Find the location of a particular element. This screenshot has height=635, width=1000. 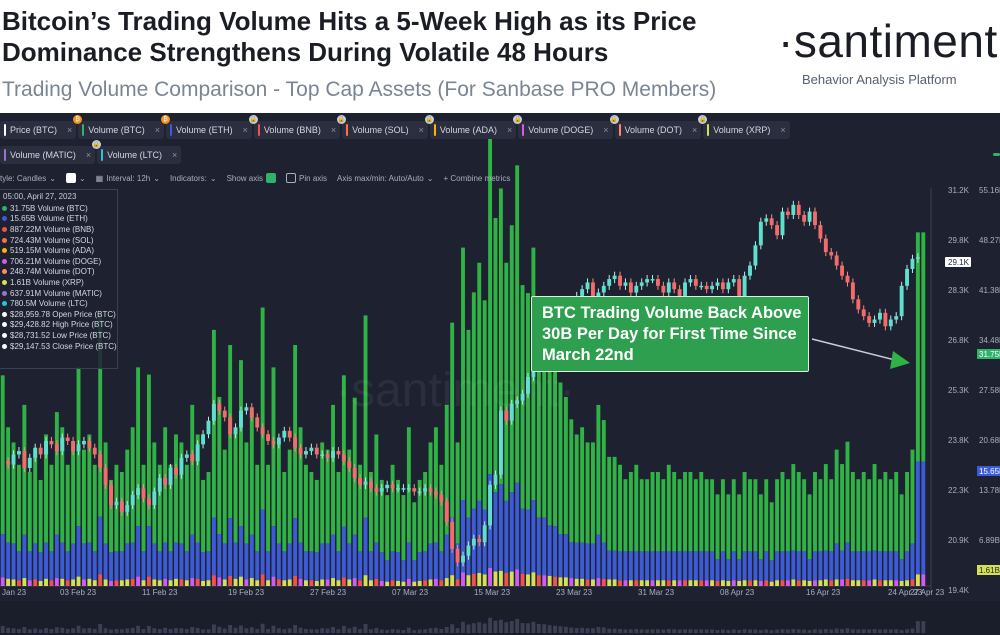

metric-chip-volume-matic: Volume (MATIC) × is located at coordinates (48, 155).